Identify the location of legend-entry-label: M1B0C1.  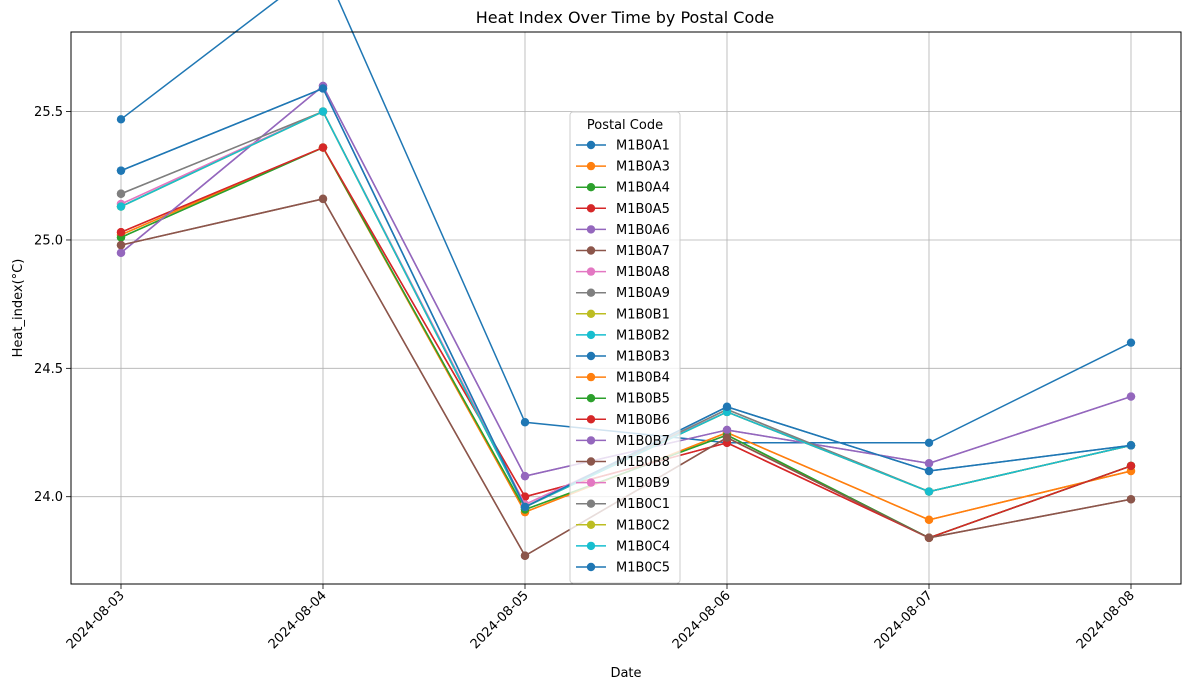
(643, 504).